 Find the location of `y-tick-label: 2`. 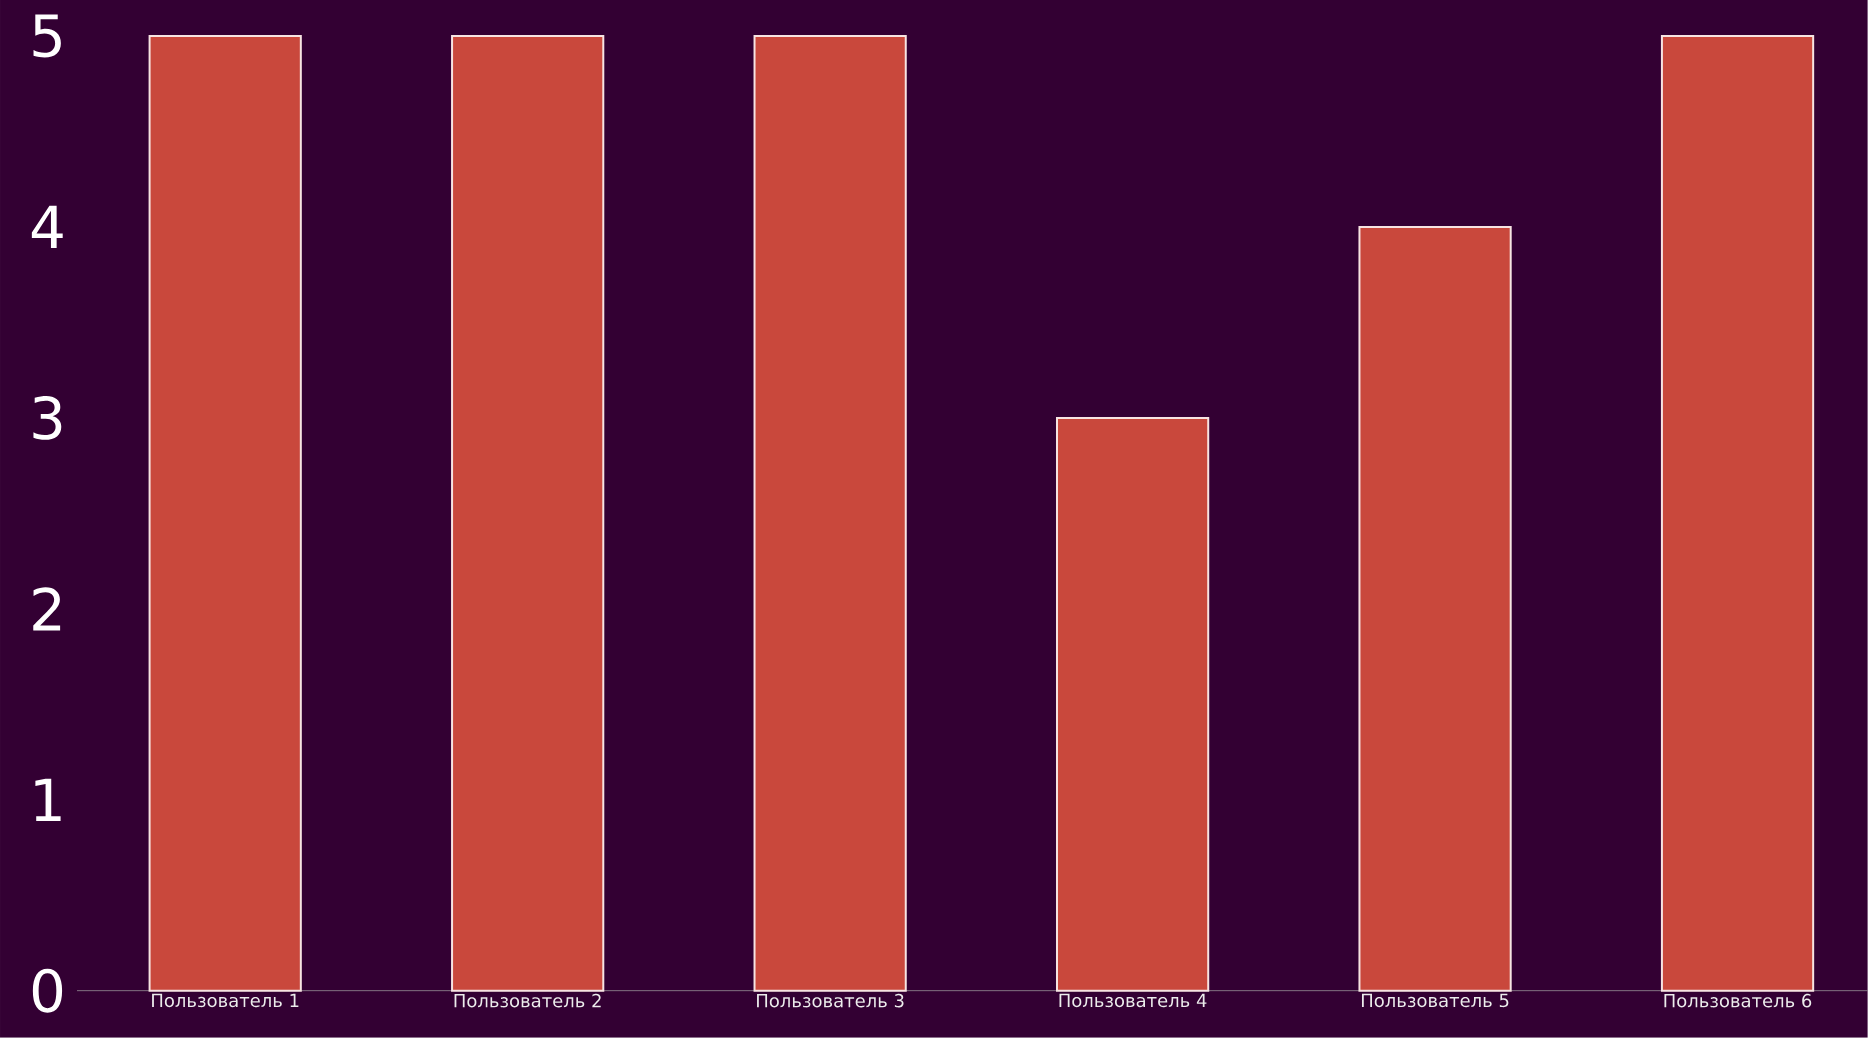

y-tick-label: 2 is located at coordinates (47, 609).